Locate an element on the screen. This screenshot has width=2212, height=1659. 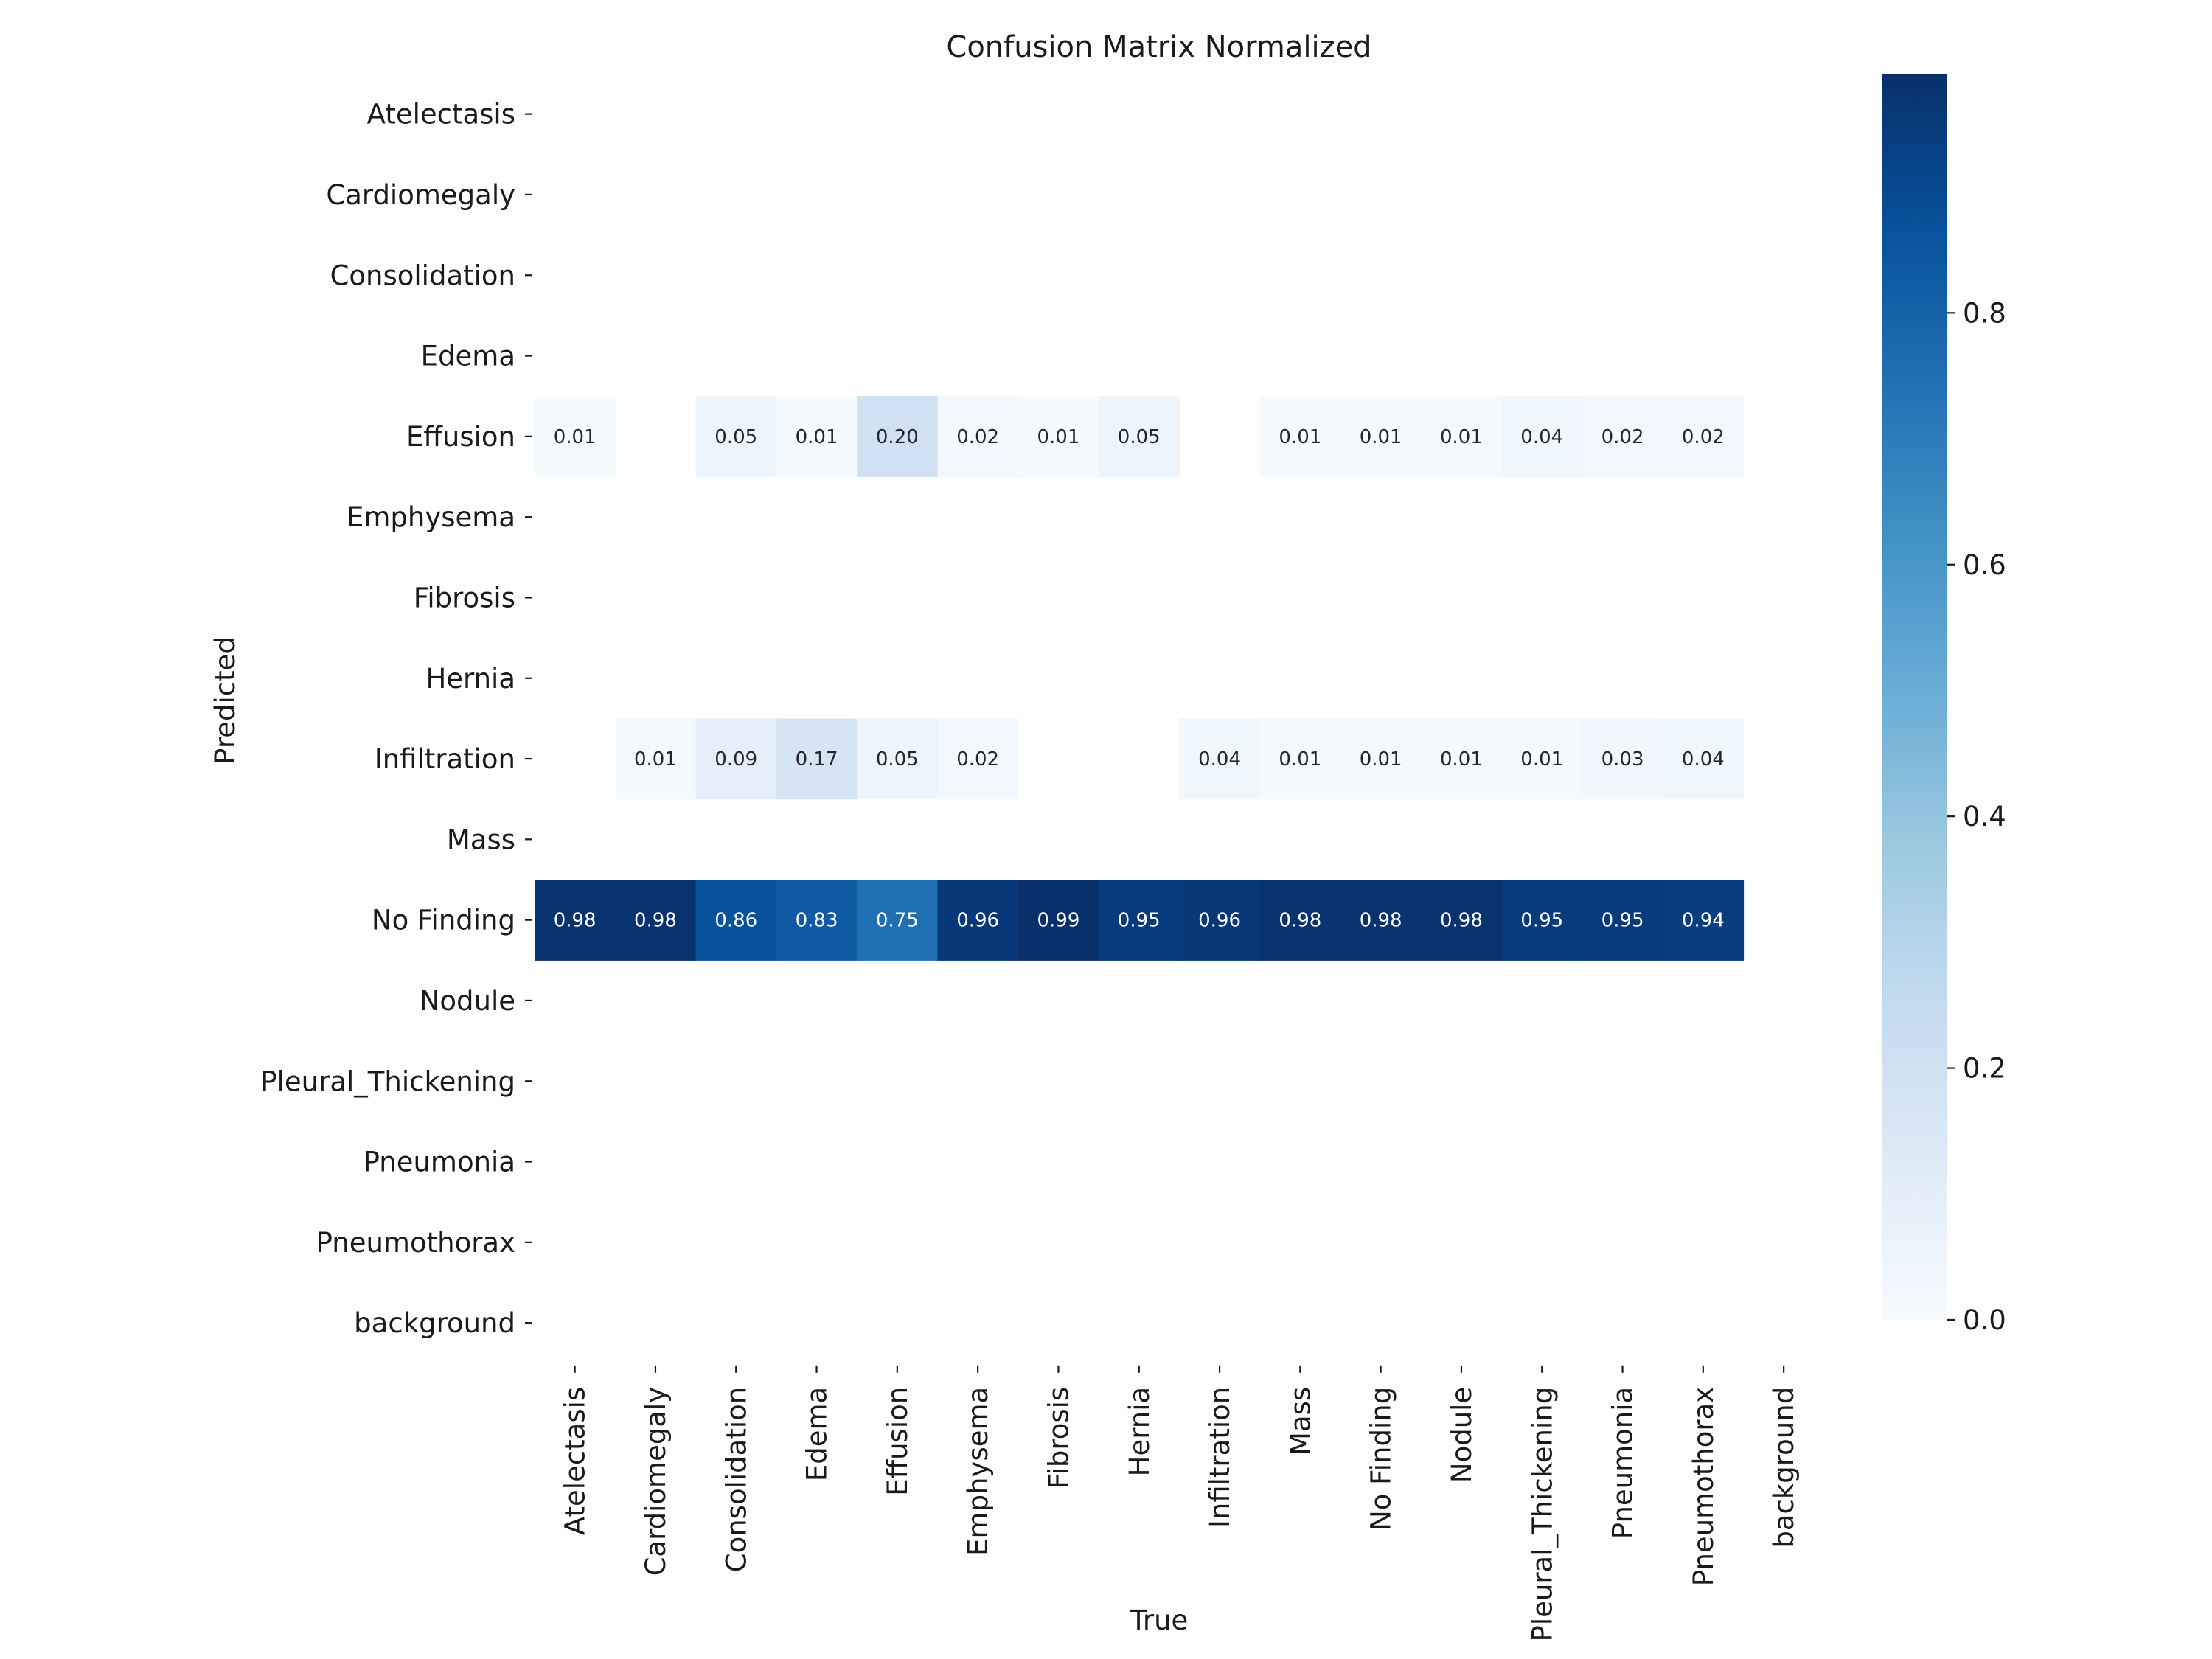
cell-value-label: 0.09 is located at coordinates (735, 759).